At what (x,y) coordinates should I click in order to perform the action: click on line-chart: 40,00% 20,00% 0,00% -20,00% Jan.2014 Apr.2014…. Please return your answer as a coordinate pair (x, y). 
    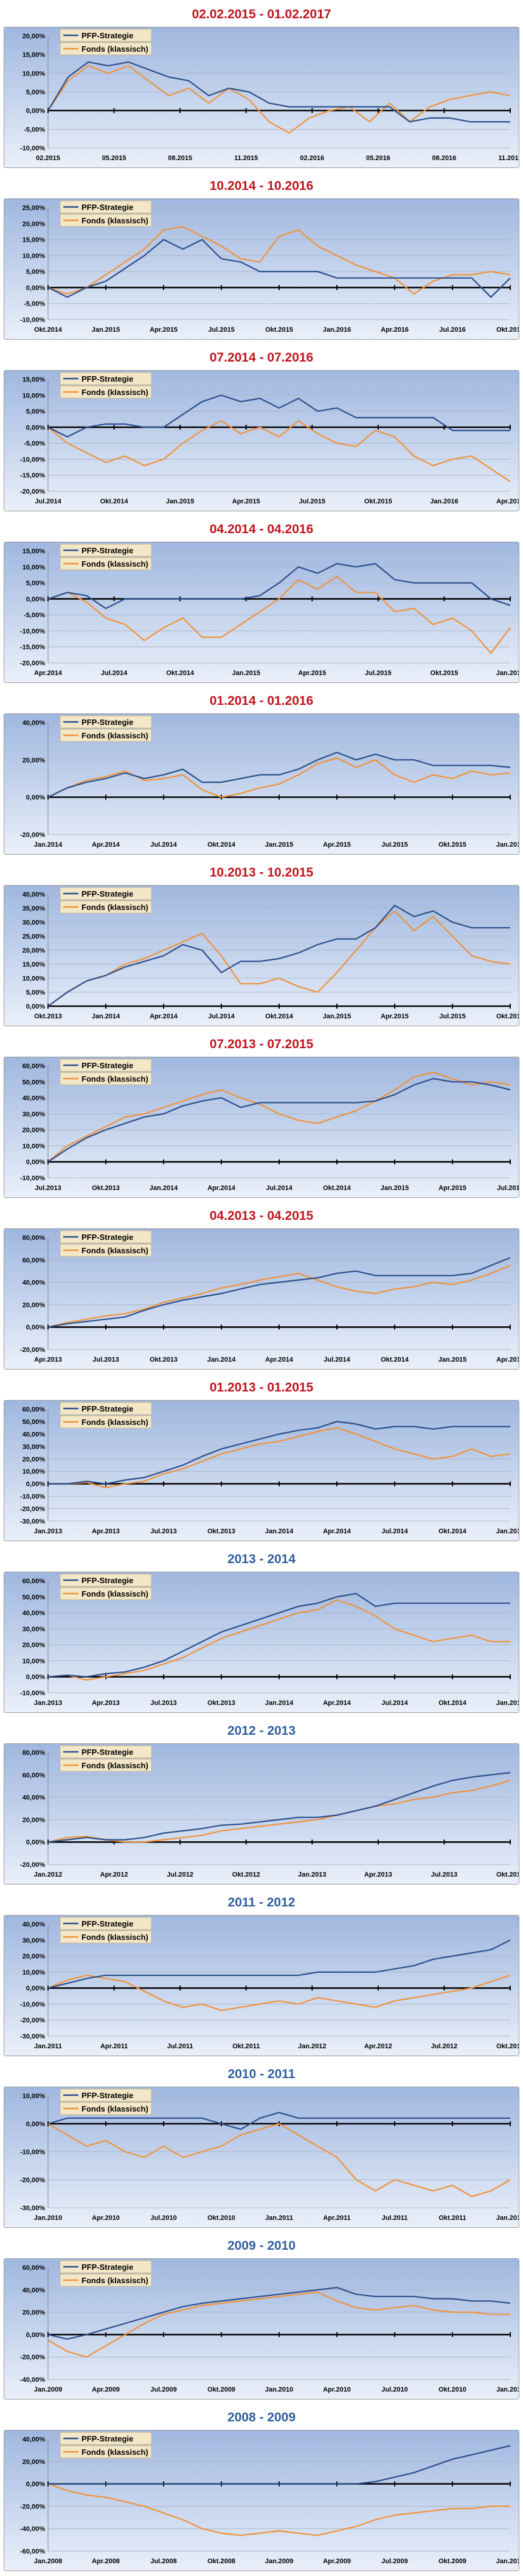
    Looking at the image, I should click on (261, 784).